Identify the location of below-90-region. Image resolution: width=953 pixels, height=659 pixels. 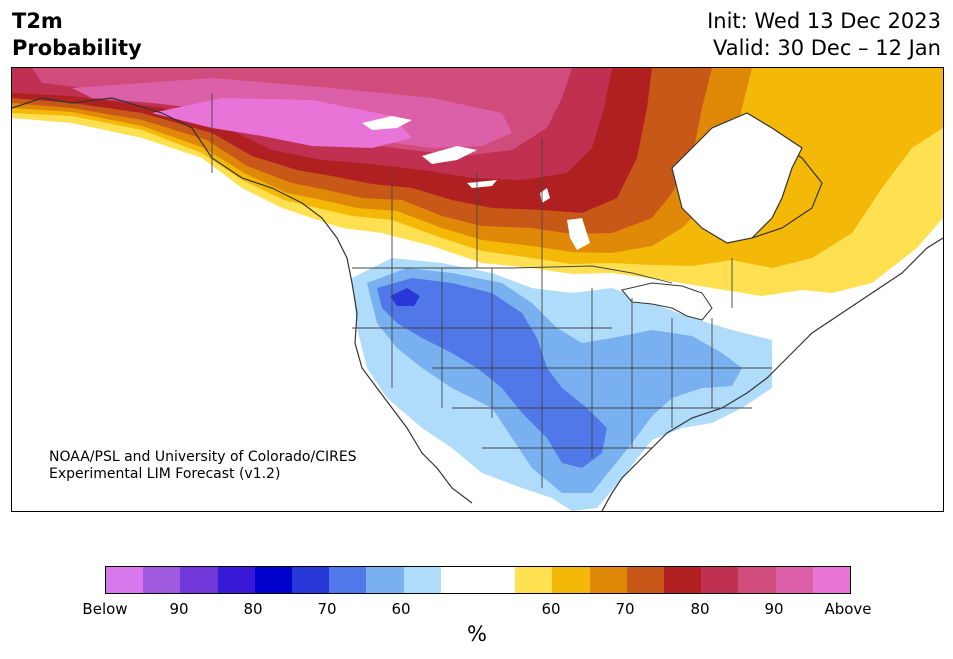
(405, 297).